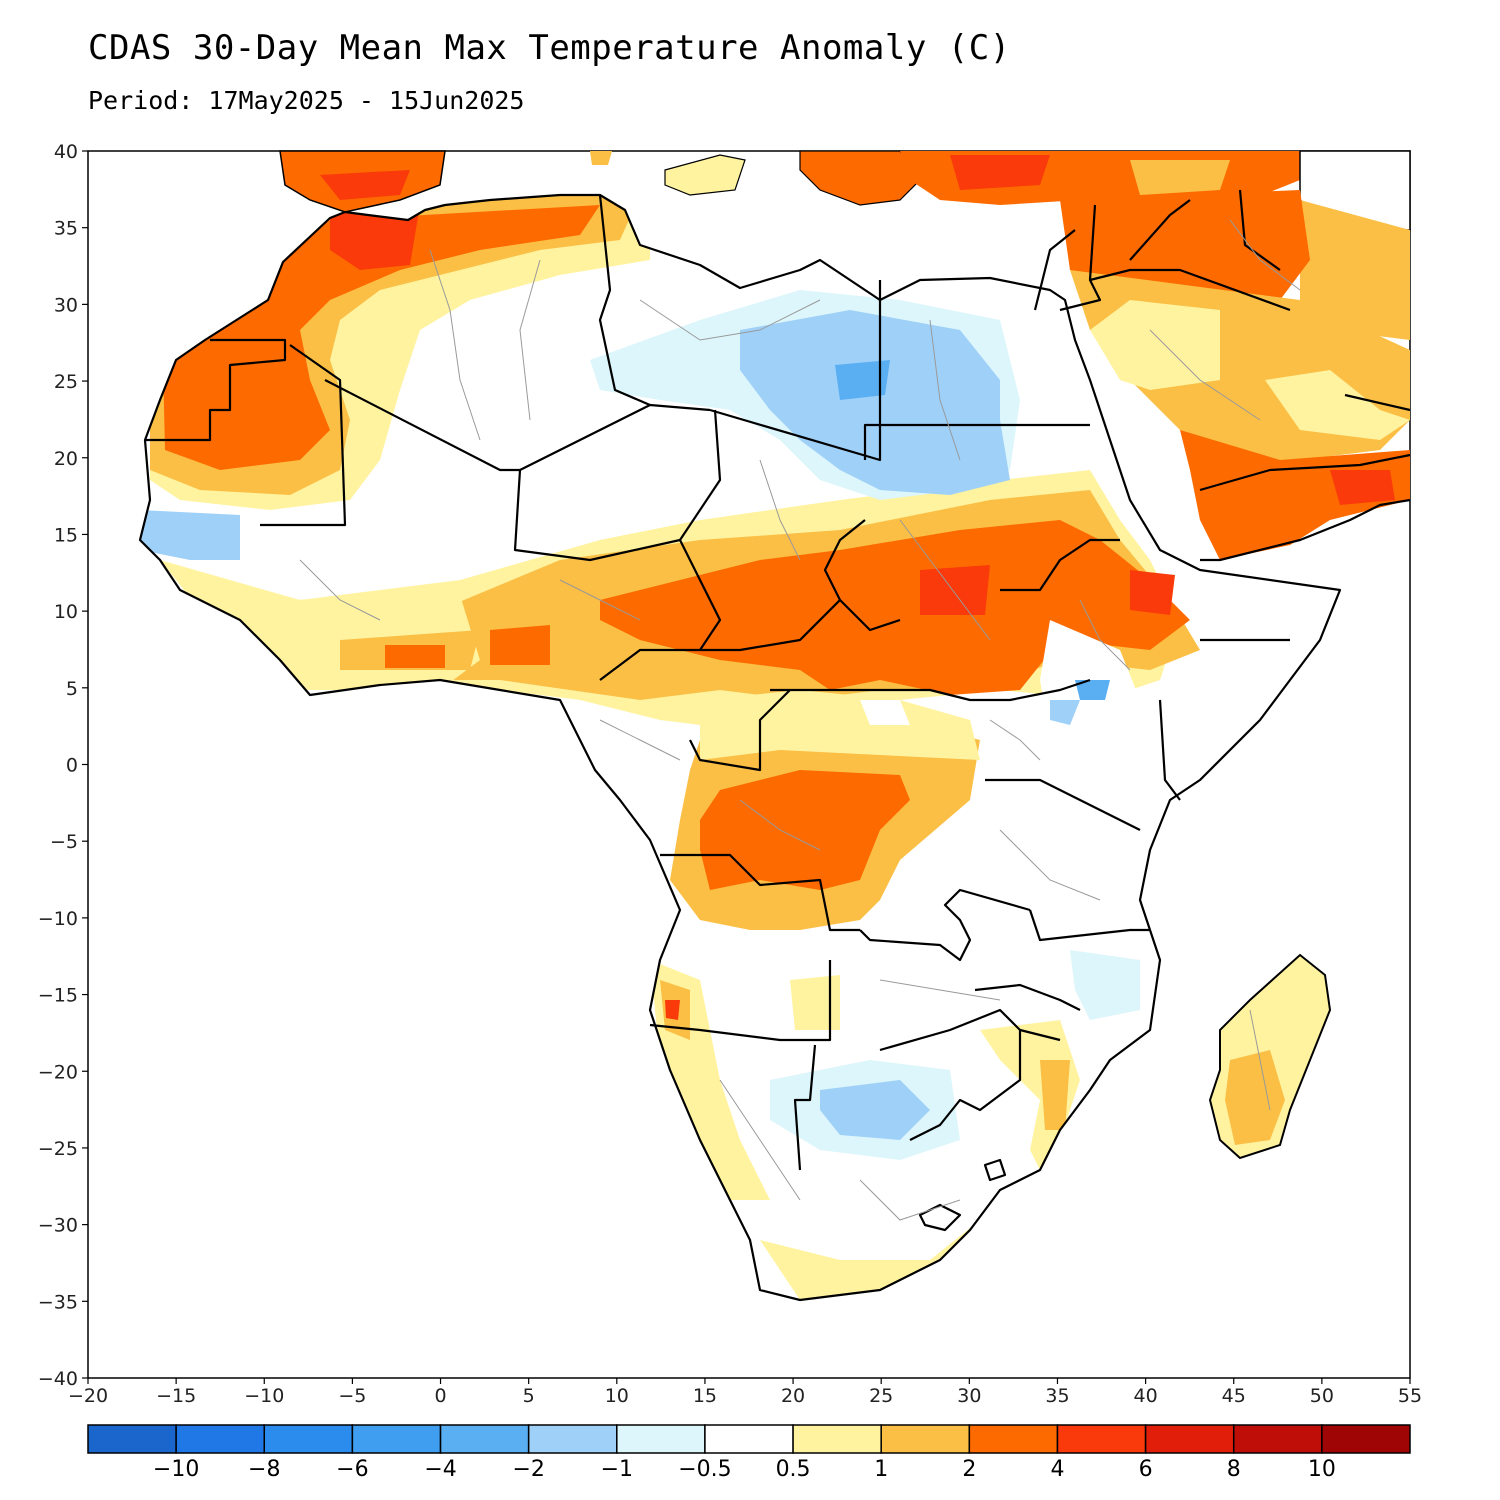  Describe the element at coordinates (58, 1379) in the screenshot. I see `y-tick-label: −40` at that location.